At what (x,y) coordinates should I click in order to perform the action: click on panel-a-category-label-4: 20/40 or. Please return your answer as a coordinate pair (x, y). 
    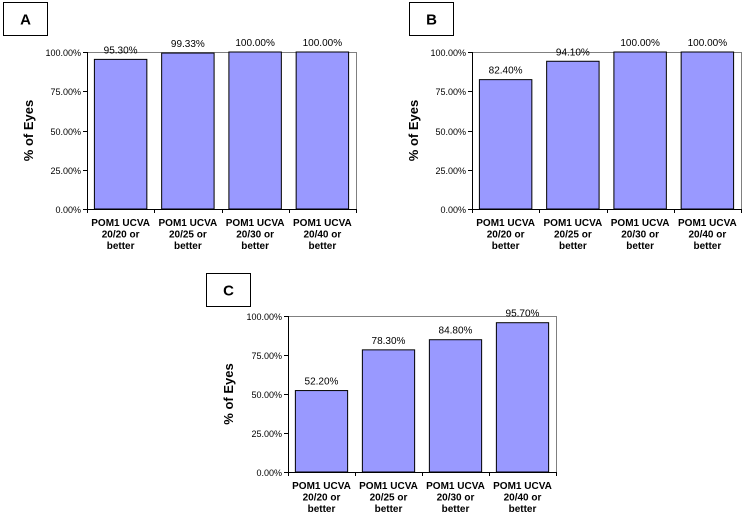
    Looking at the image, I should click on (322, 235).